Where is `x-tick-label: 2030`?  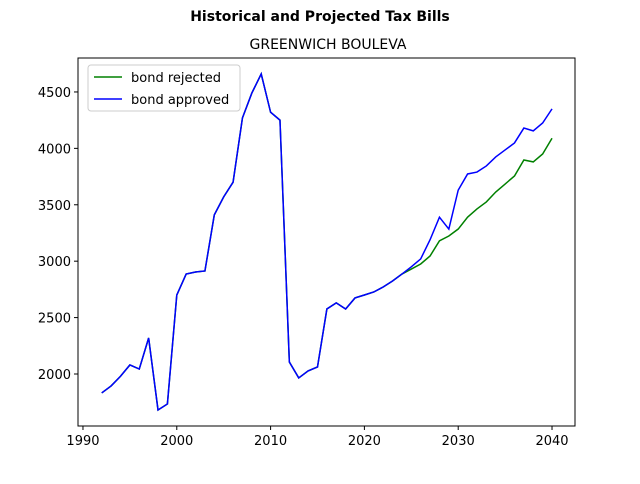
x-tick-label: 2030 is located at coordinates (458, 441).